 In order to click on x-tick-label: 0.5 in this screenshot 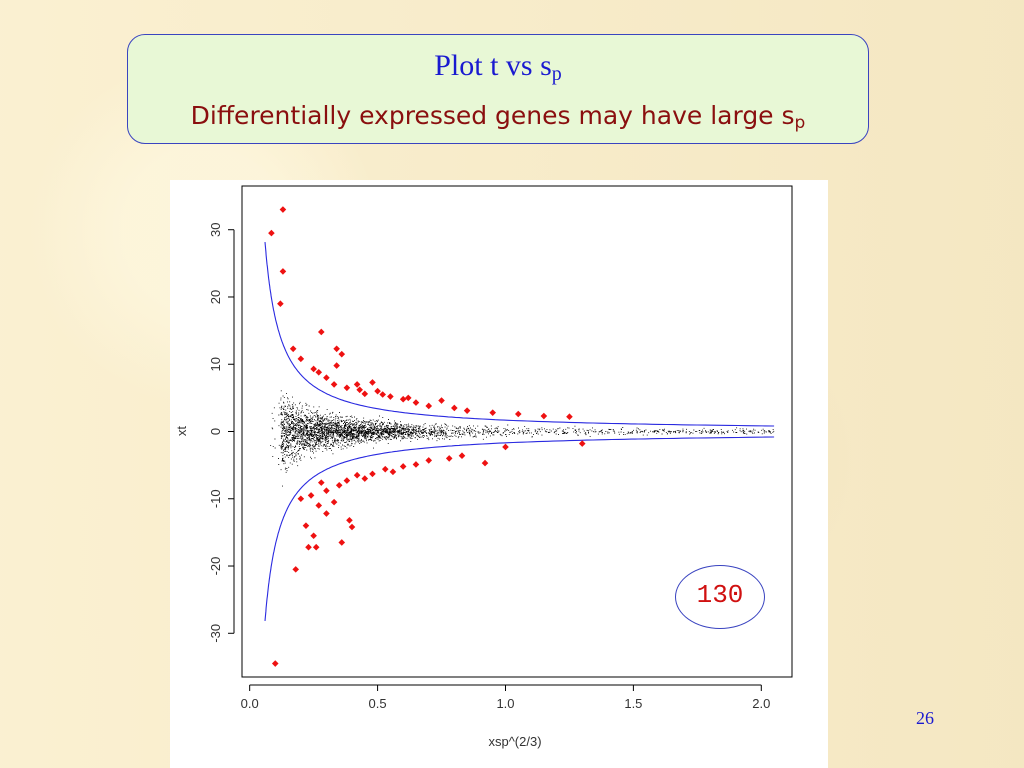, I will do `click(378, 703)`.